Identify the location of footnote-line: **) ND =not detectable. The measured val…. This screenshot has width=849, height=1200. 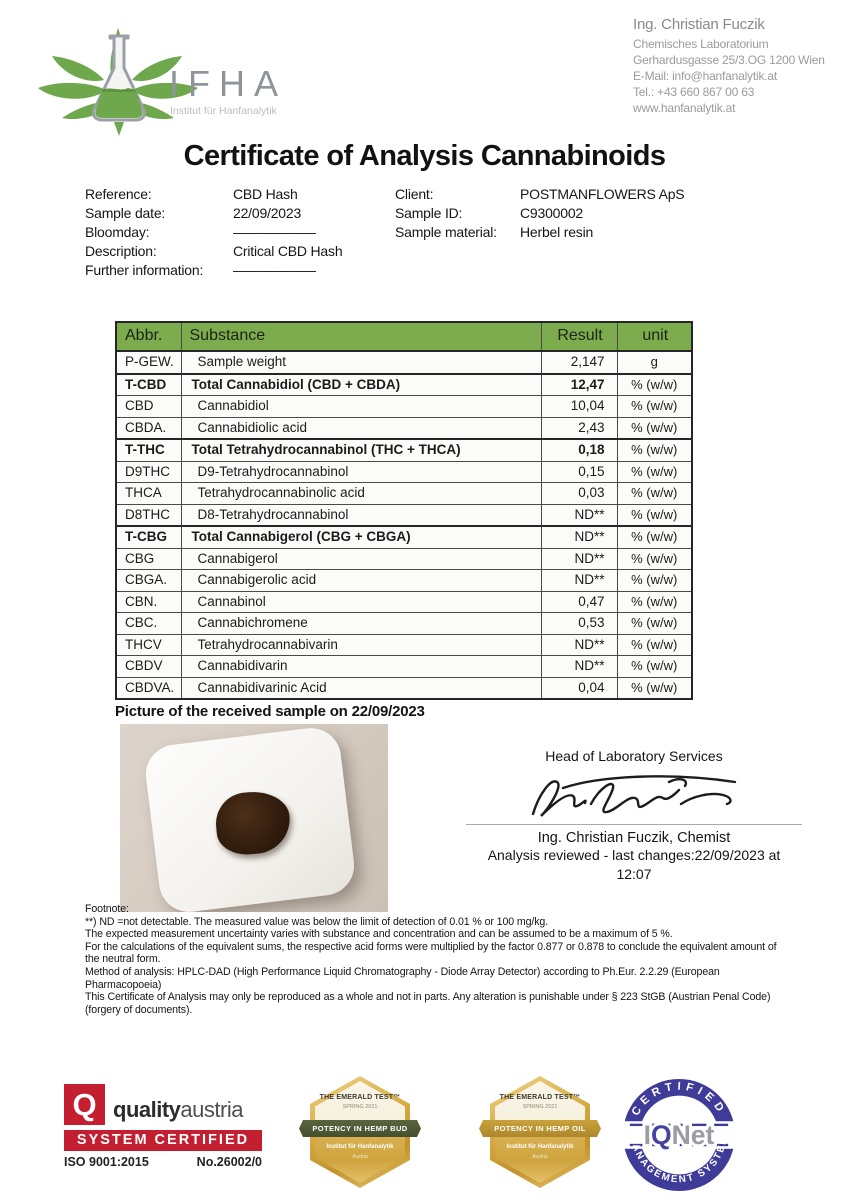
(317, 921).